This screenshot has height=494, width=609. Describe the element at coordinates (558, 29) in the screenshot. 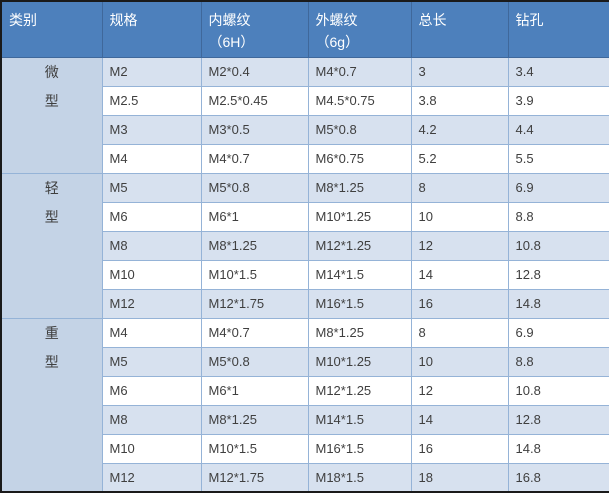

I see `col-header-drill: 钻孔` at that location.